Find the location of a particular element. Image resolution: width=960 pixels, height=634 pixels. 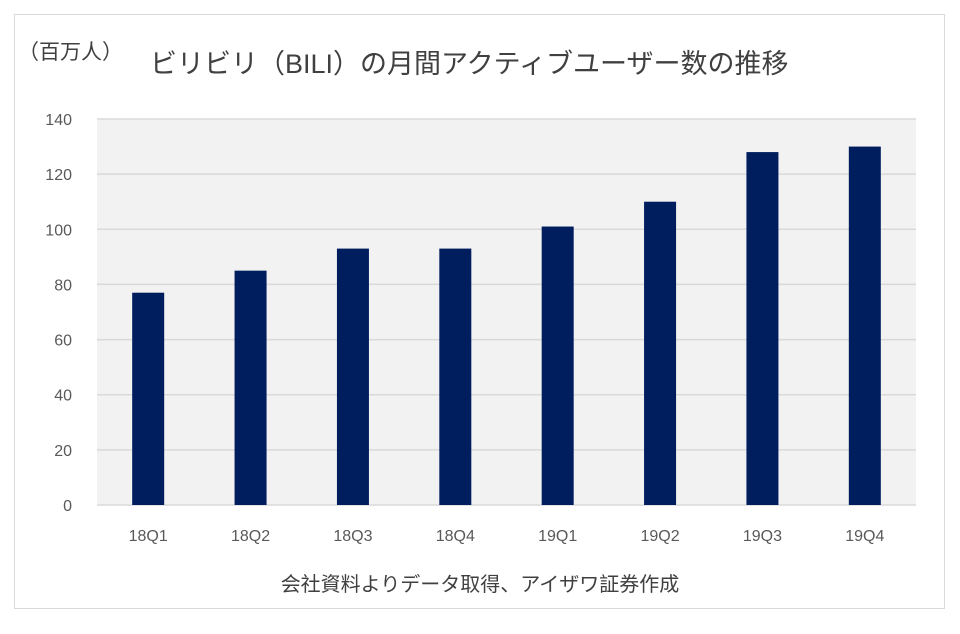

x-tick-label: 19Q4 is located at coordinates (864, 536).